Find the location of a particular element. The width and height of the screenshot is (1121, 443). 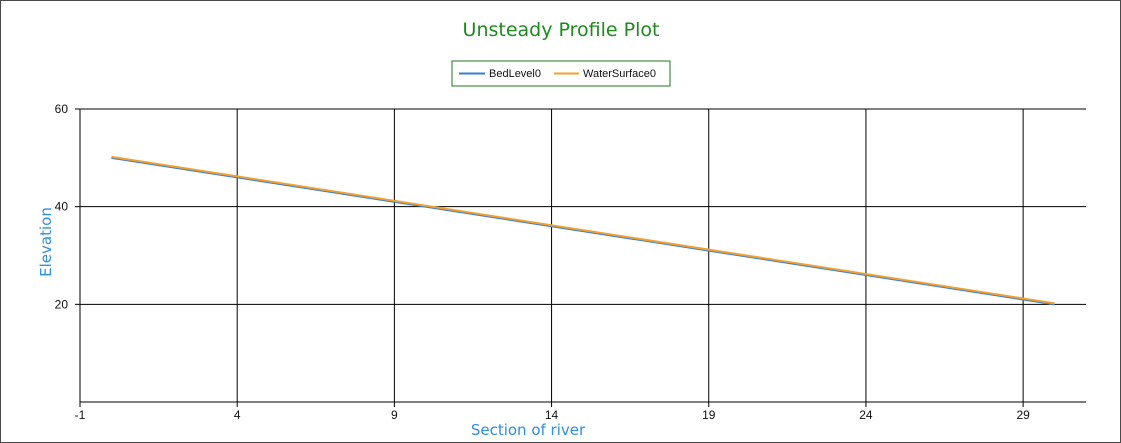

y-axis-title: Elevation is located at coordinates (46, 242).